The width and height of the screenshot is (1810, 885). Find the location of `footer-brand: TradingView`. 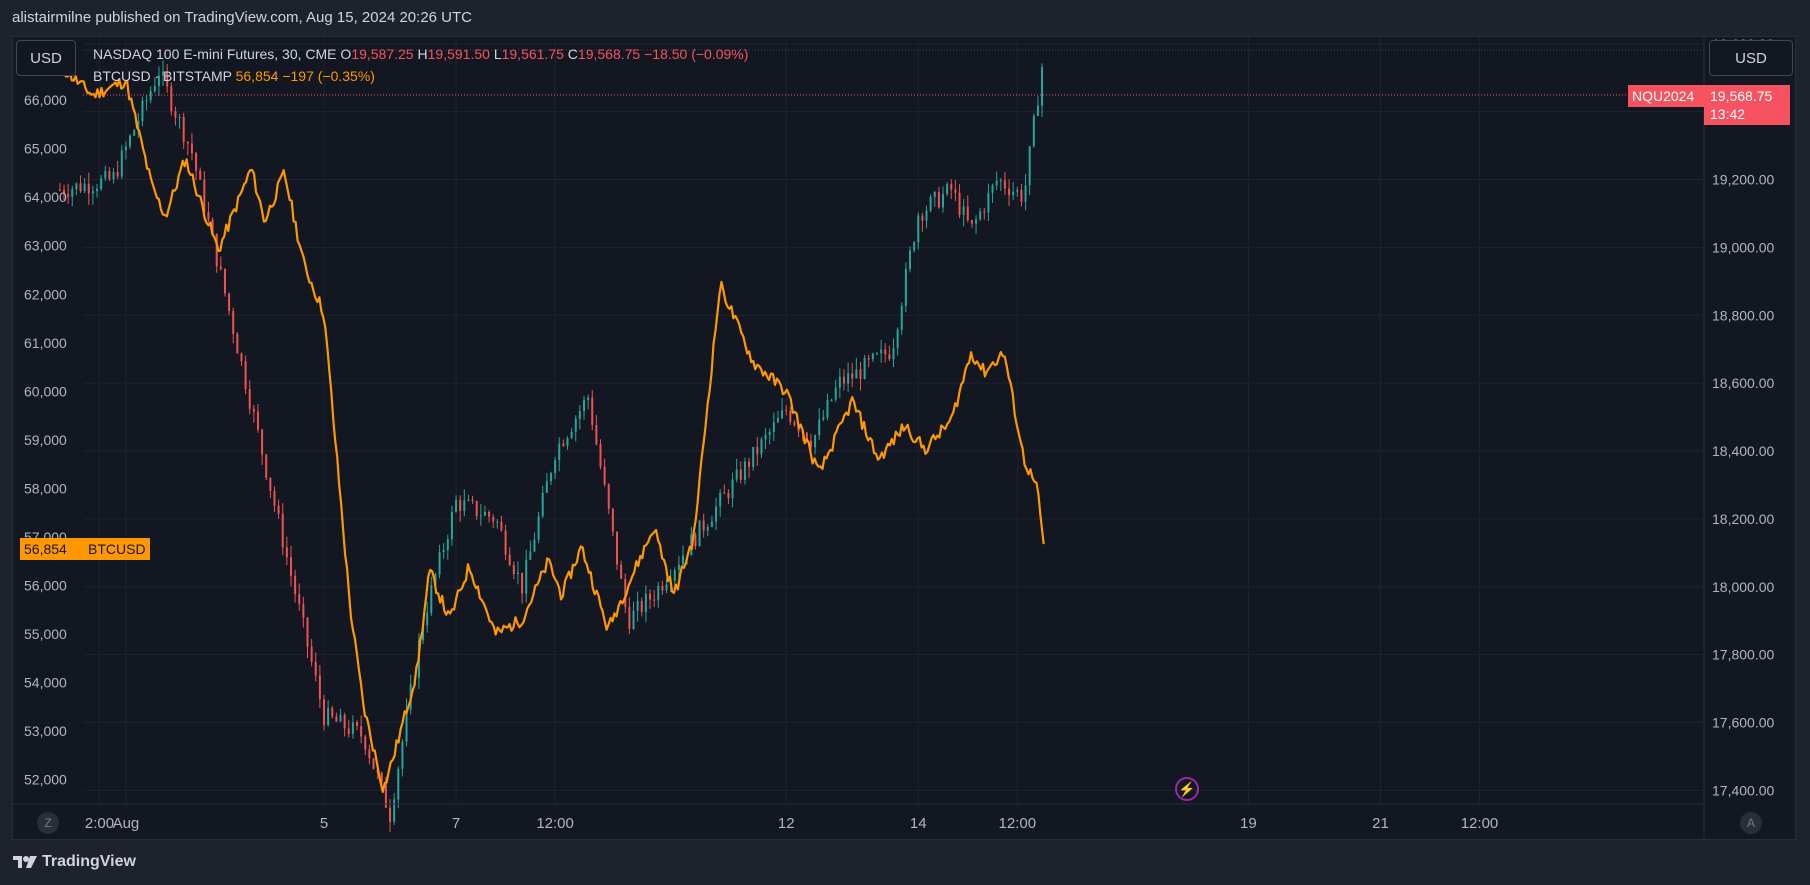

footer-brand: TradingView is located at coordinates (74, 862).